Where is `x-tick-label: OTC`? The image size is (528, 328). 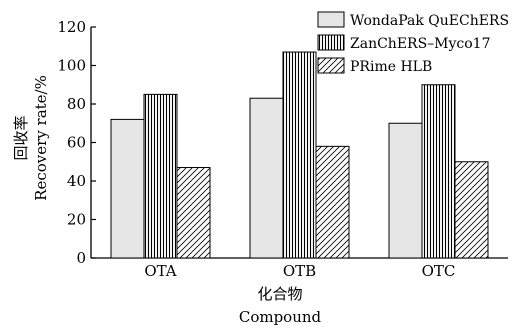 x-tick-label: OTC is located at coordinates (439, 271).